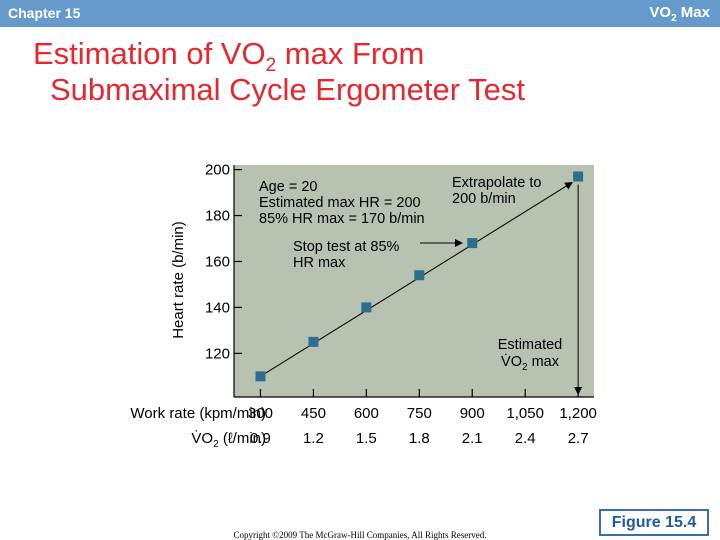  What do you see at coordinates (496, 183) in the screenshot?
I see `extrapolate-annotation: Extrapolate to` at bounding box center [496, 183].